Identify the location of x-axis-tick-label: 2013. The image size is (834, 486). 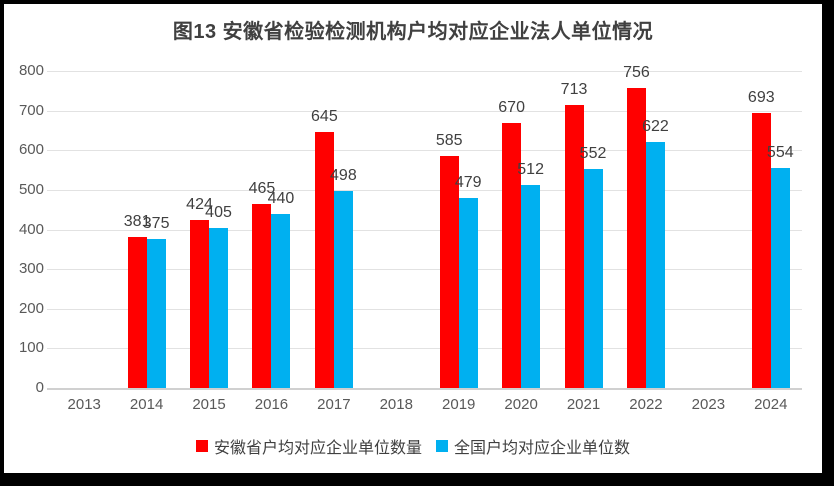
(84, 404).